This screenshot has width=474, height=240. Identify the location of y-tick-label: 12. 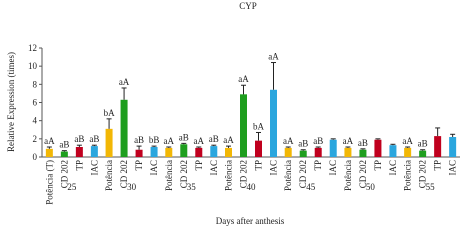
(32, 48).